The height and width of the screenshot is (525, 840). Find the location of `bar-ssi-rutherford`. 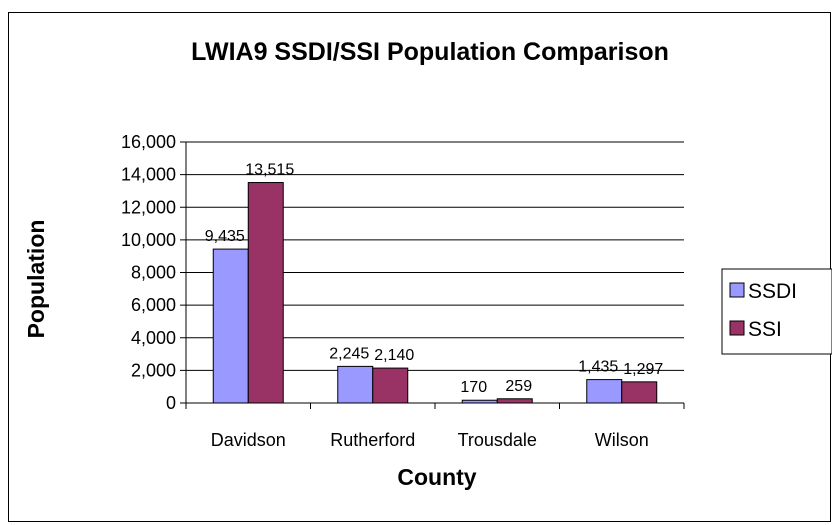

bar-ssi-rutherford is located at coordinates (390, 385).